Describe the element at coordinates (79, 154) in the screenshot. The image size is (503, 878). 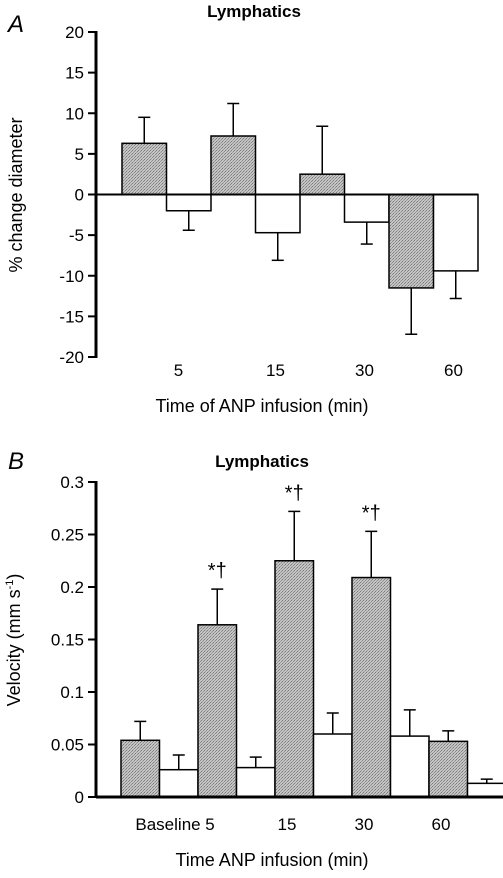
I see `y-tick-label: 5` at that location.